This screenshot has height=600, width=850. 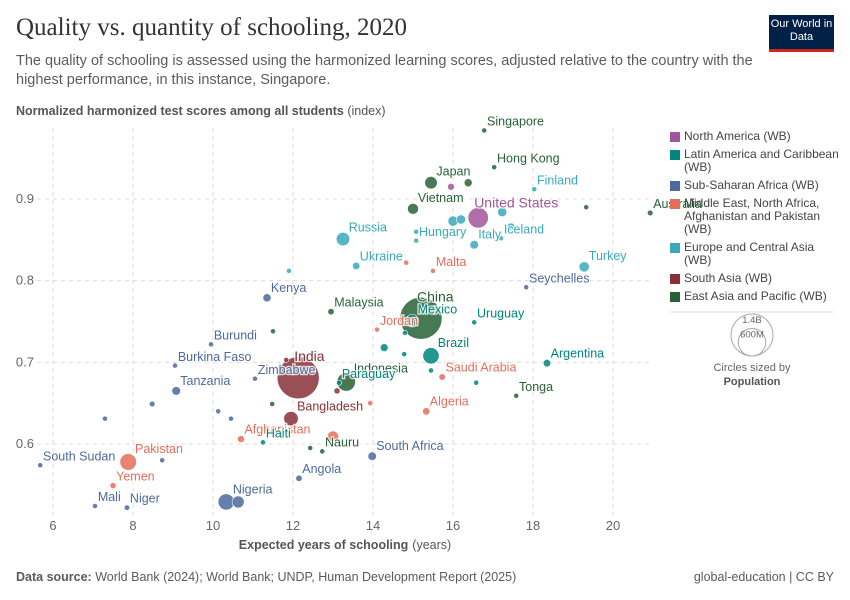 What do you see at coordinates (324, 545) in the screenshot?
I see `x-axis-title: Expected years of schooling` at bounding box center [324, 545].